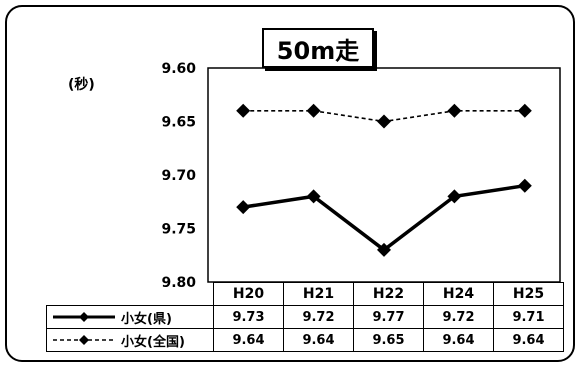 The image size is (580, 367). What do you see at coordinates (528, 294) in the screenshot?
I see `category-header: H25` at bounding box center [528, 294].